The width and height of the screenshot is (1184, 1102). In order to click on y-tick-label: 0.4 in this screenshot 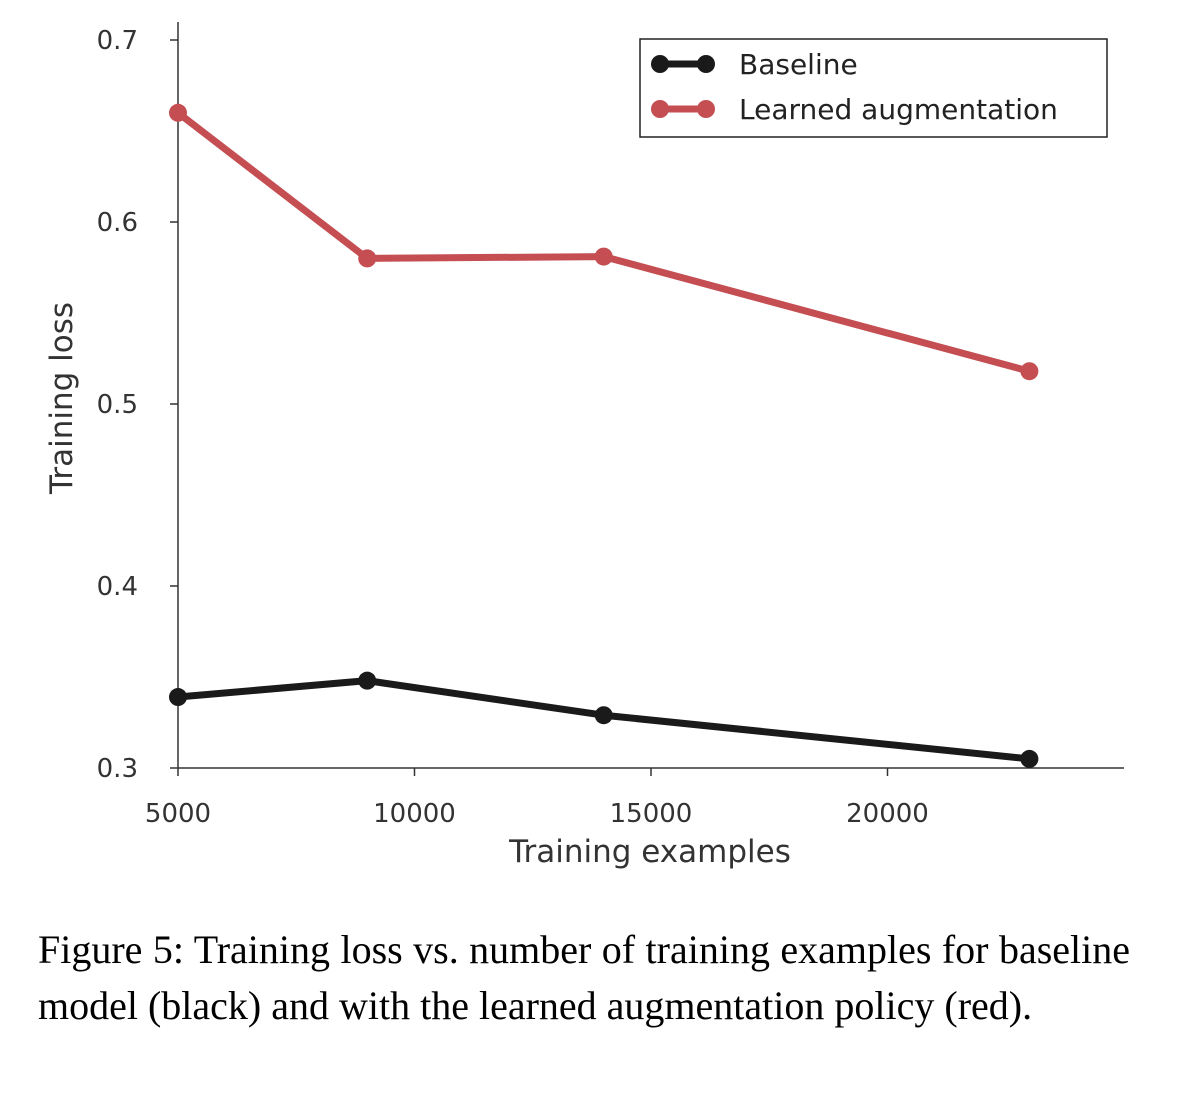, I will do `click(117, 587)`.